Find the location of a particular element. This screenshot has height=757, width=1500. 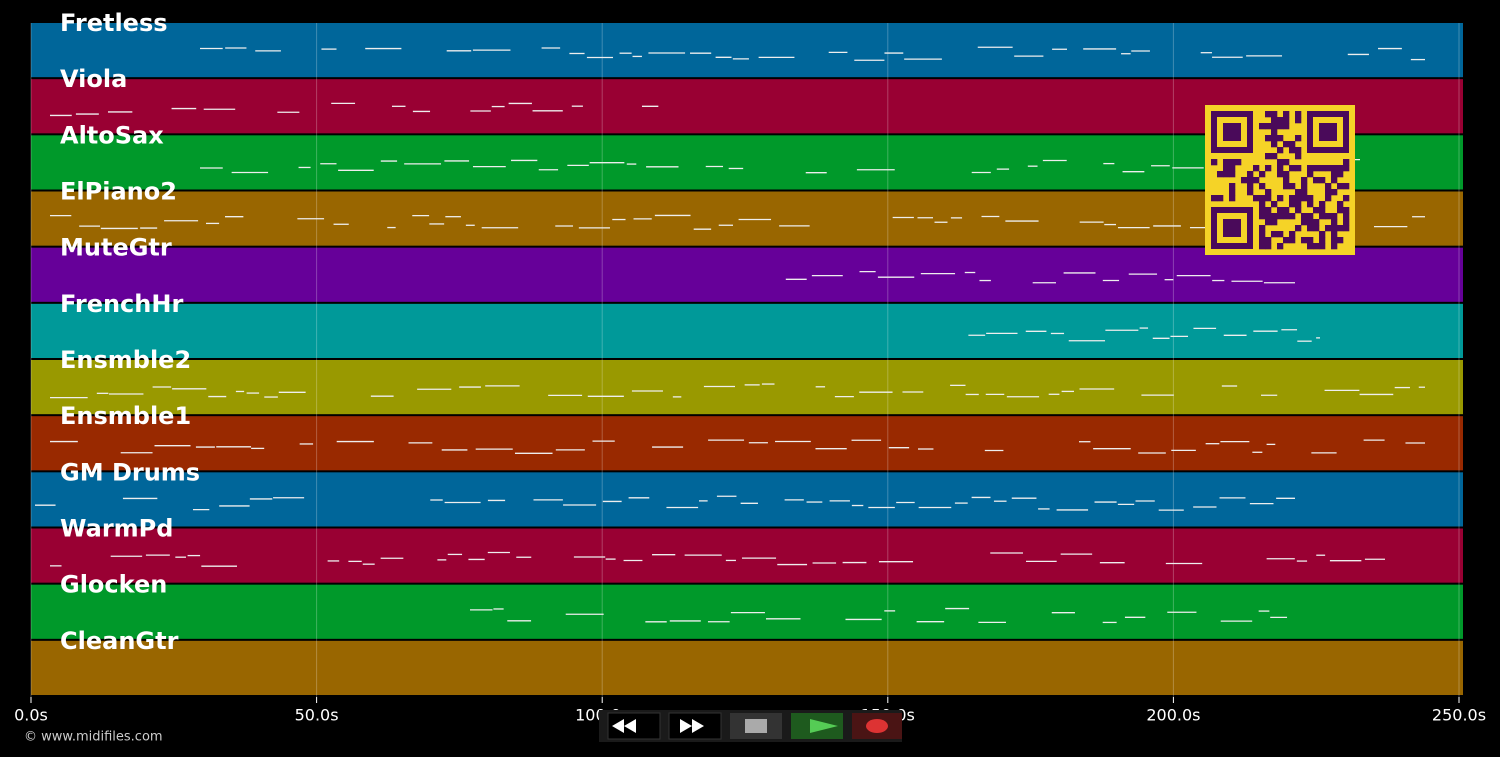

qr-code is located at coordinates (1280, 180).